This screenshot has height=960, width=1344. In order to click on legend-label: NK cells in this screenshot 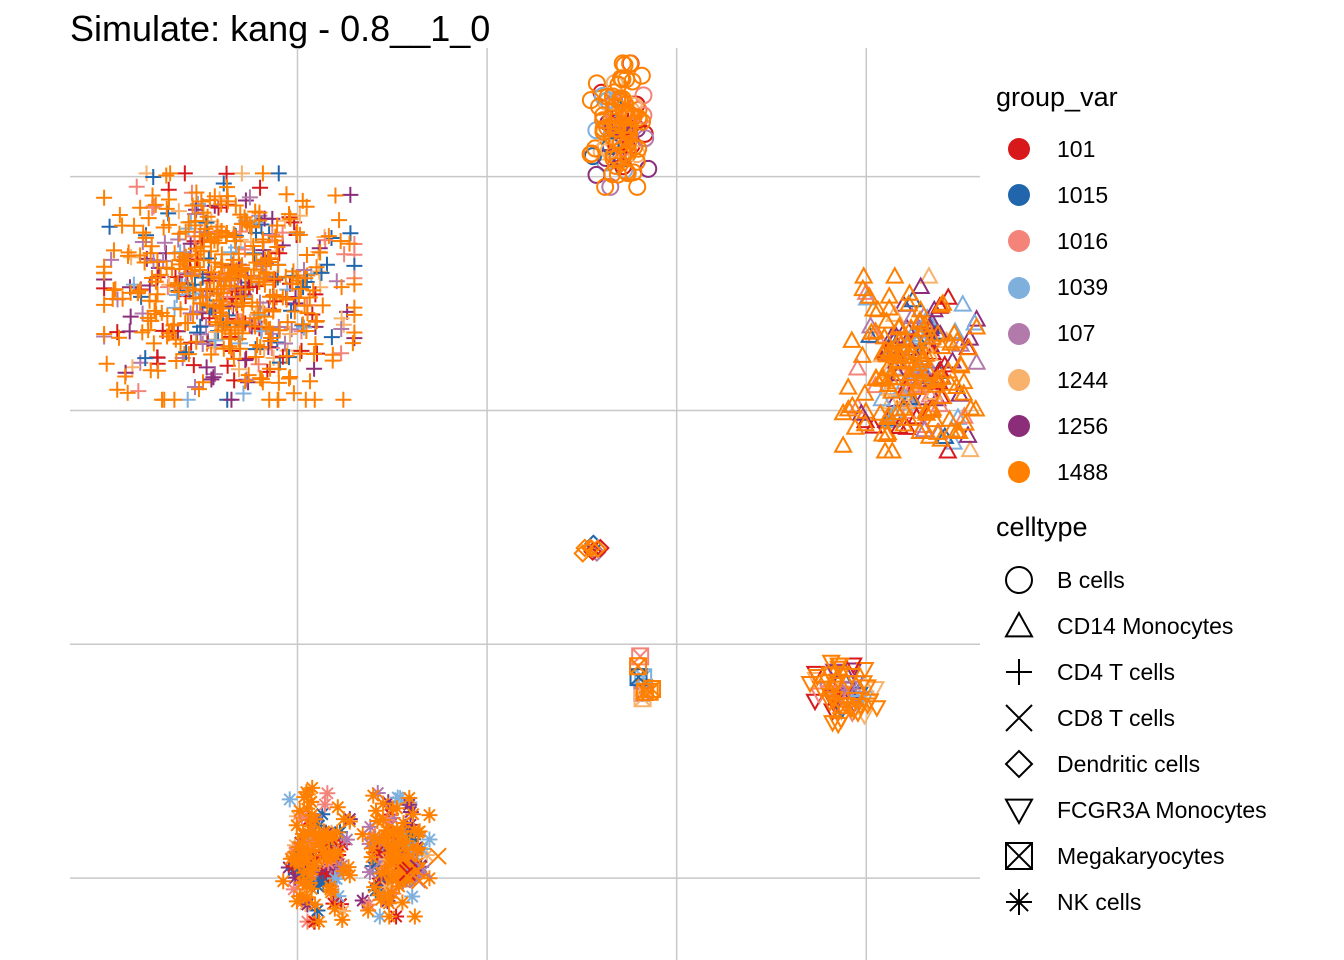, I will do `click(1099, 901)`.